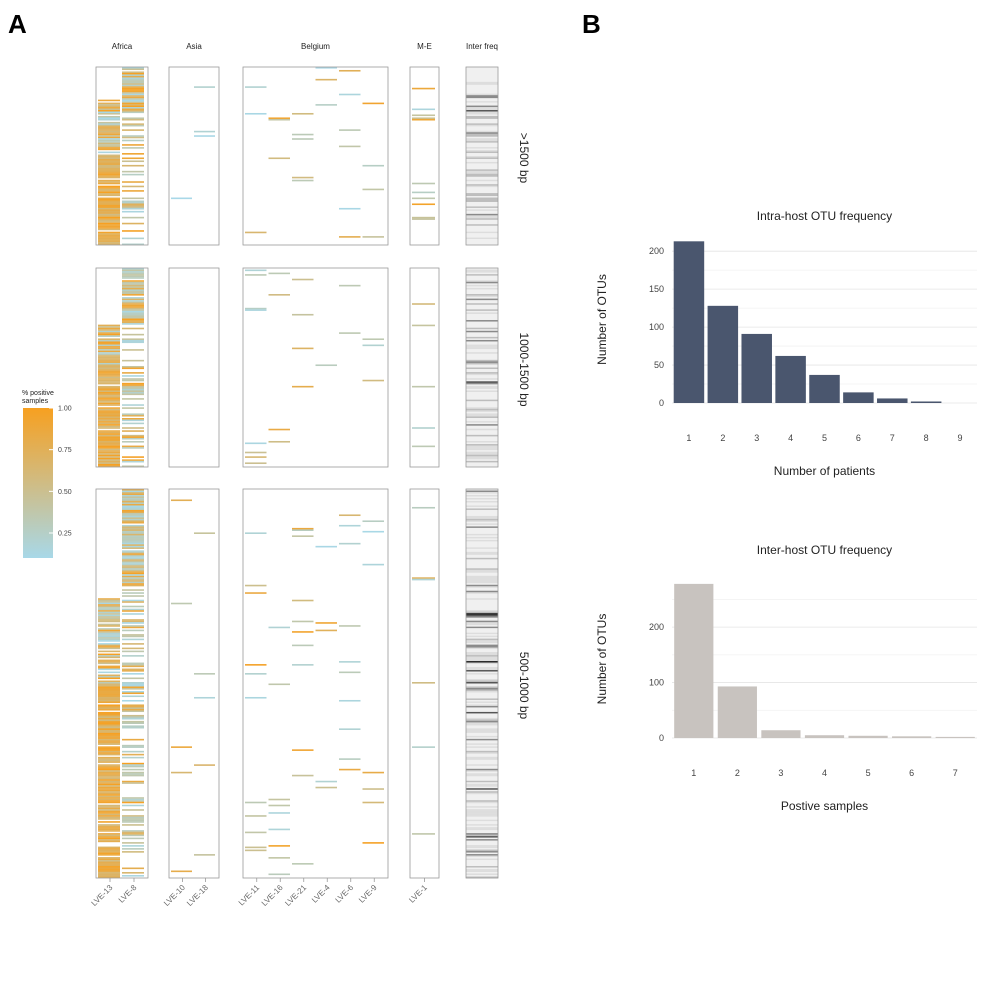  Describe the element at coordinates (38, 393) in the screenshot. I see `legend-title-1: % positive` at that location.